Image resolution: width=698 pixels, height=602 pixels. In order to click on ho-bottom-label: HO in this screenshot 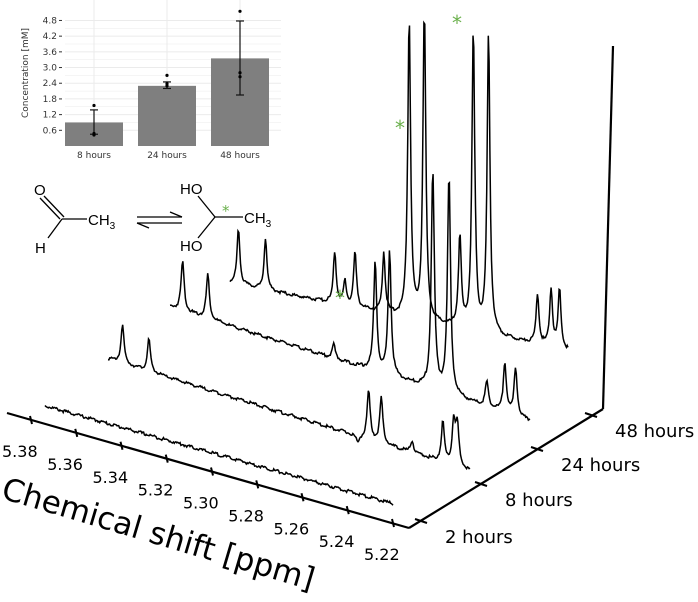, I will do `click(191, 246)`.